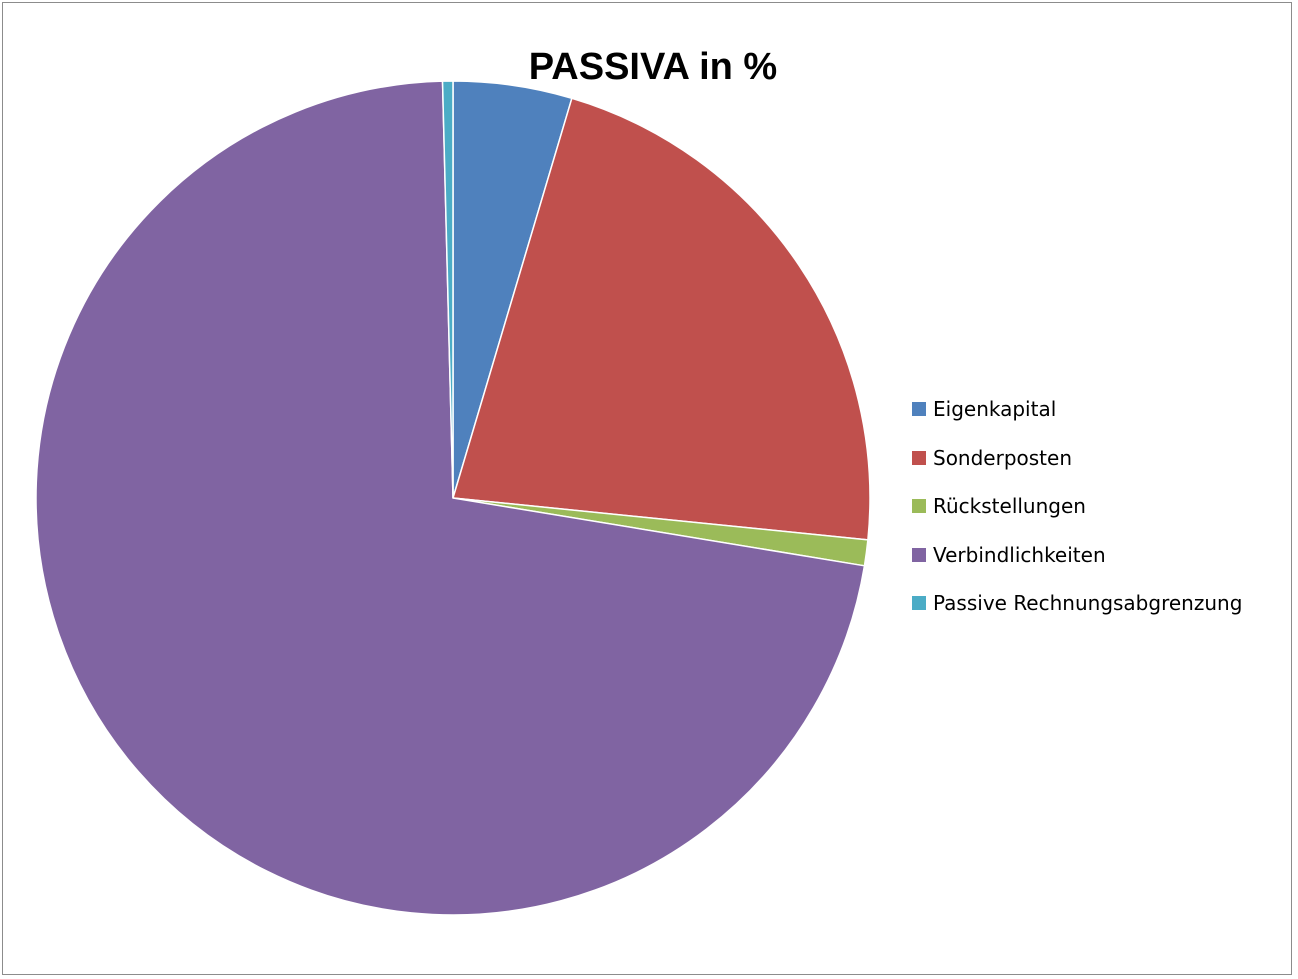  I want to click on pie-slice-passive-rechnungsabgrenzung, so click(447, 289).